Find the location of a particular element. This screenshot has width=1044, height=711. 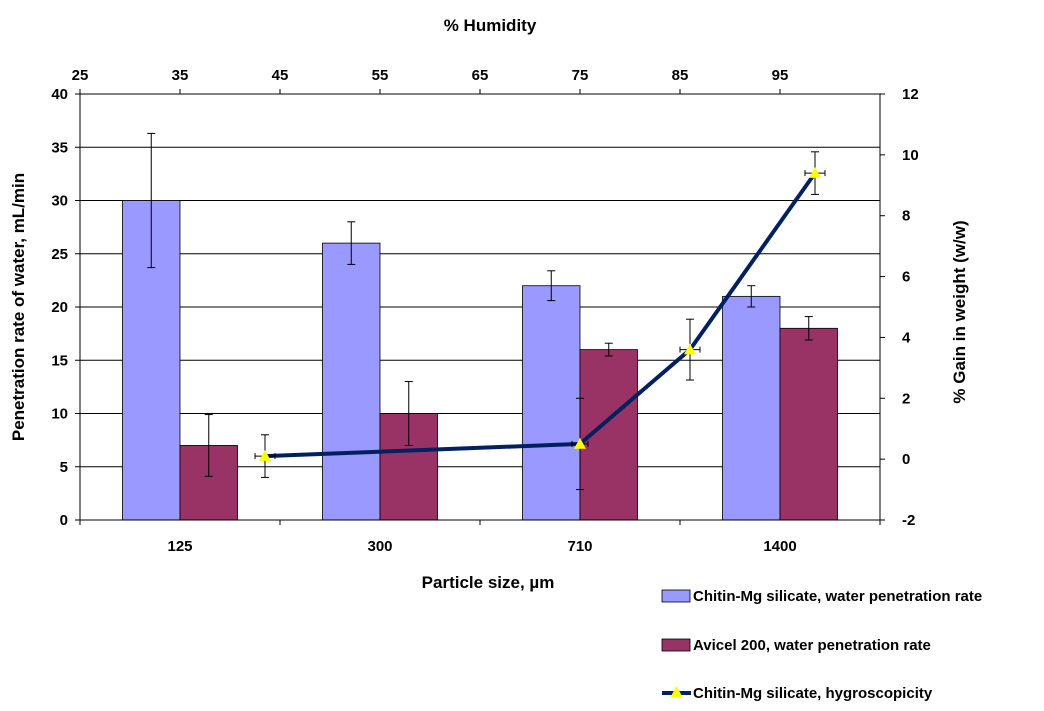

y-tick-label: 15 is located at coordinates (59, 360).